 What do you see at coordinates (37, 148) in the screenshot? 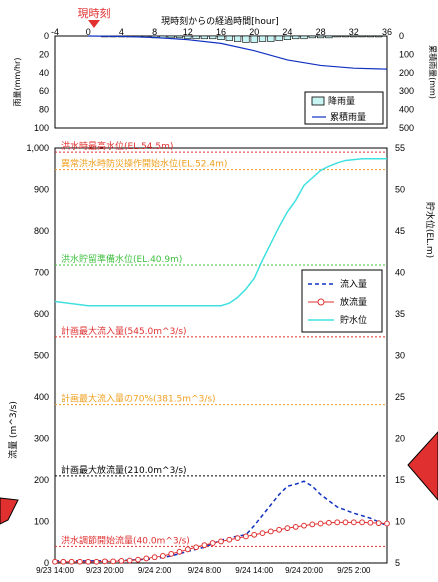
I see `main-left-tick: 1,000` at bounding box center [37, 148].